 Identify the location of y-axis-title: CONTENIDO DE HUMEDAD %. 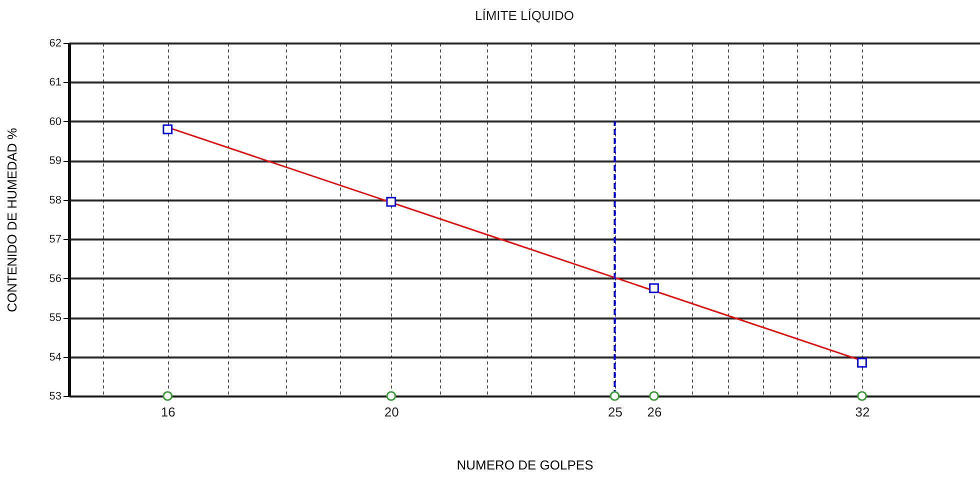
(12, 219).